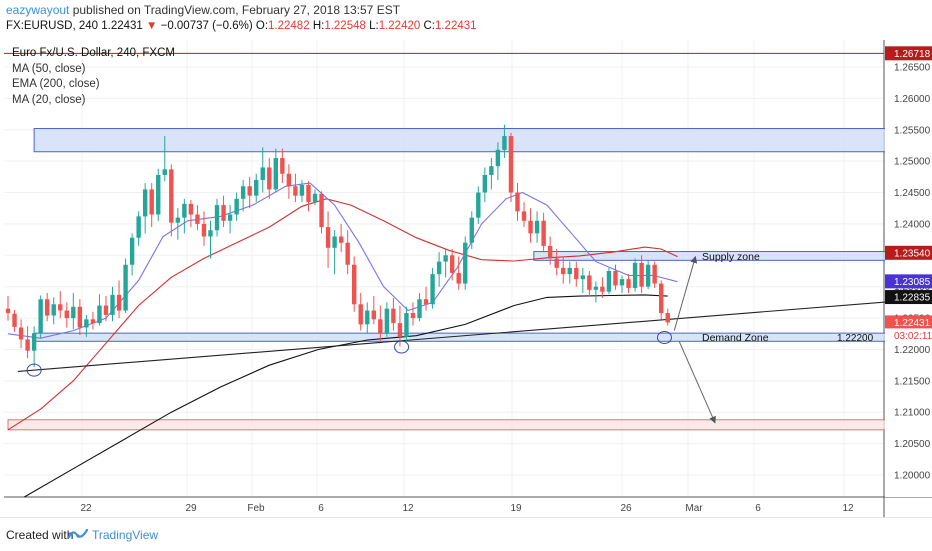  What do you see at coordinates (374, 26) in the screenshot?
I see `low-label: L:` at bounding box center [374, 26].